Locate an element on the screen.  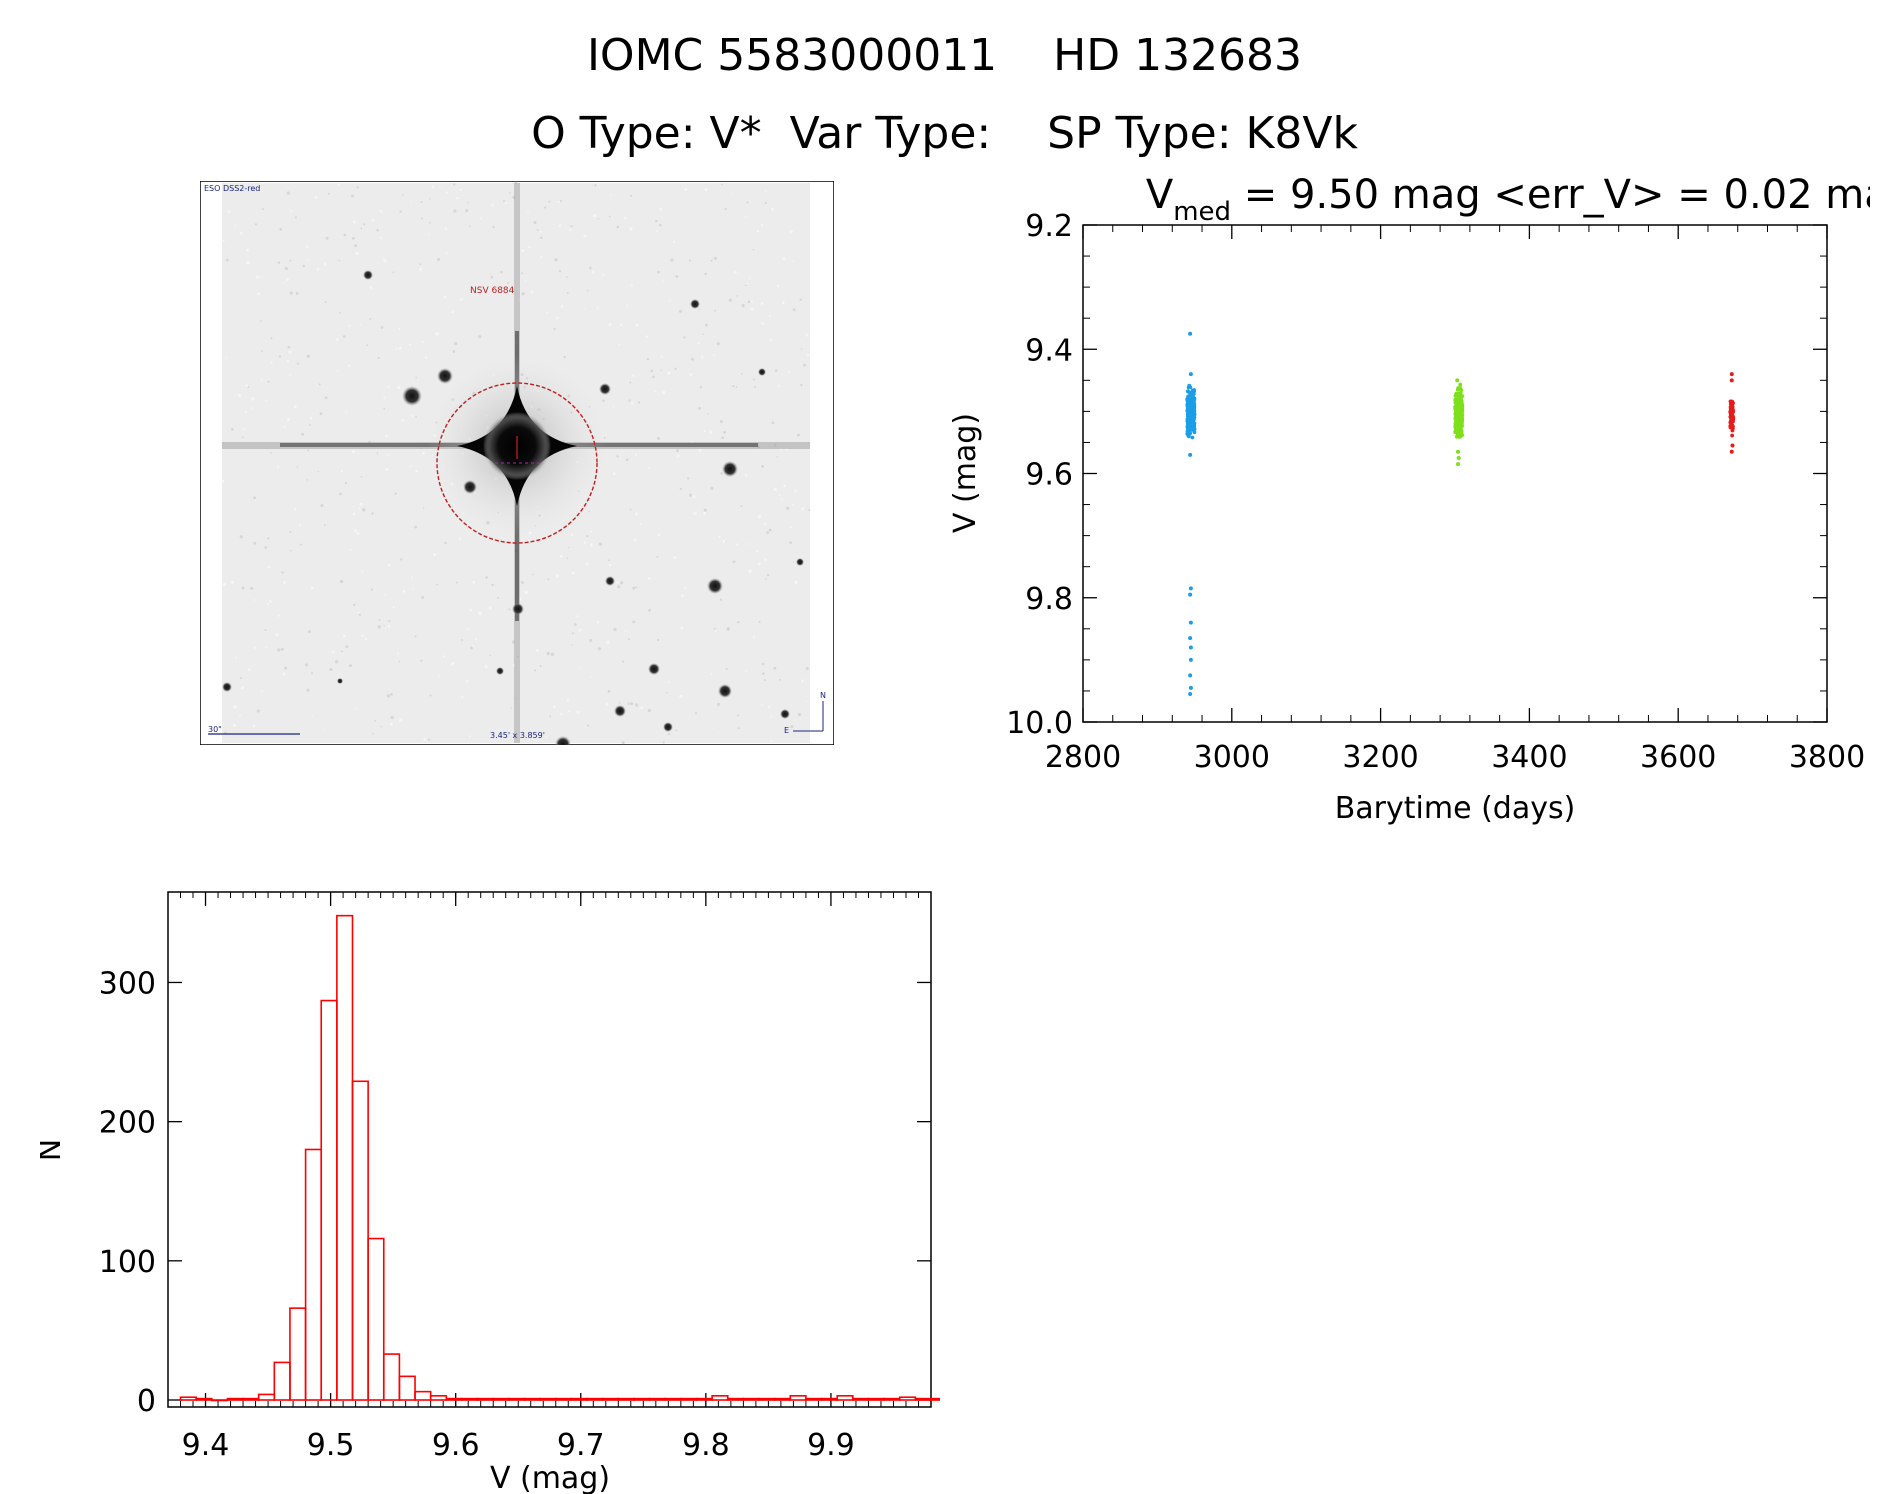
lc-xtick-label: 3600 is located at coordinates (1678, 757).